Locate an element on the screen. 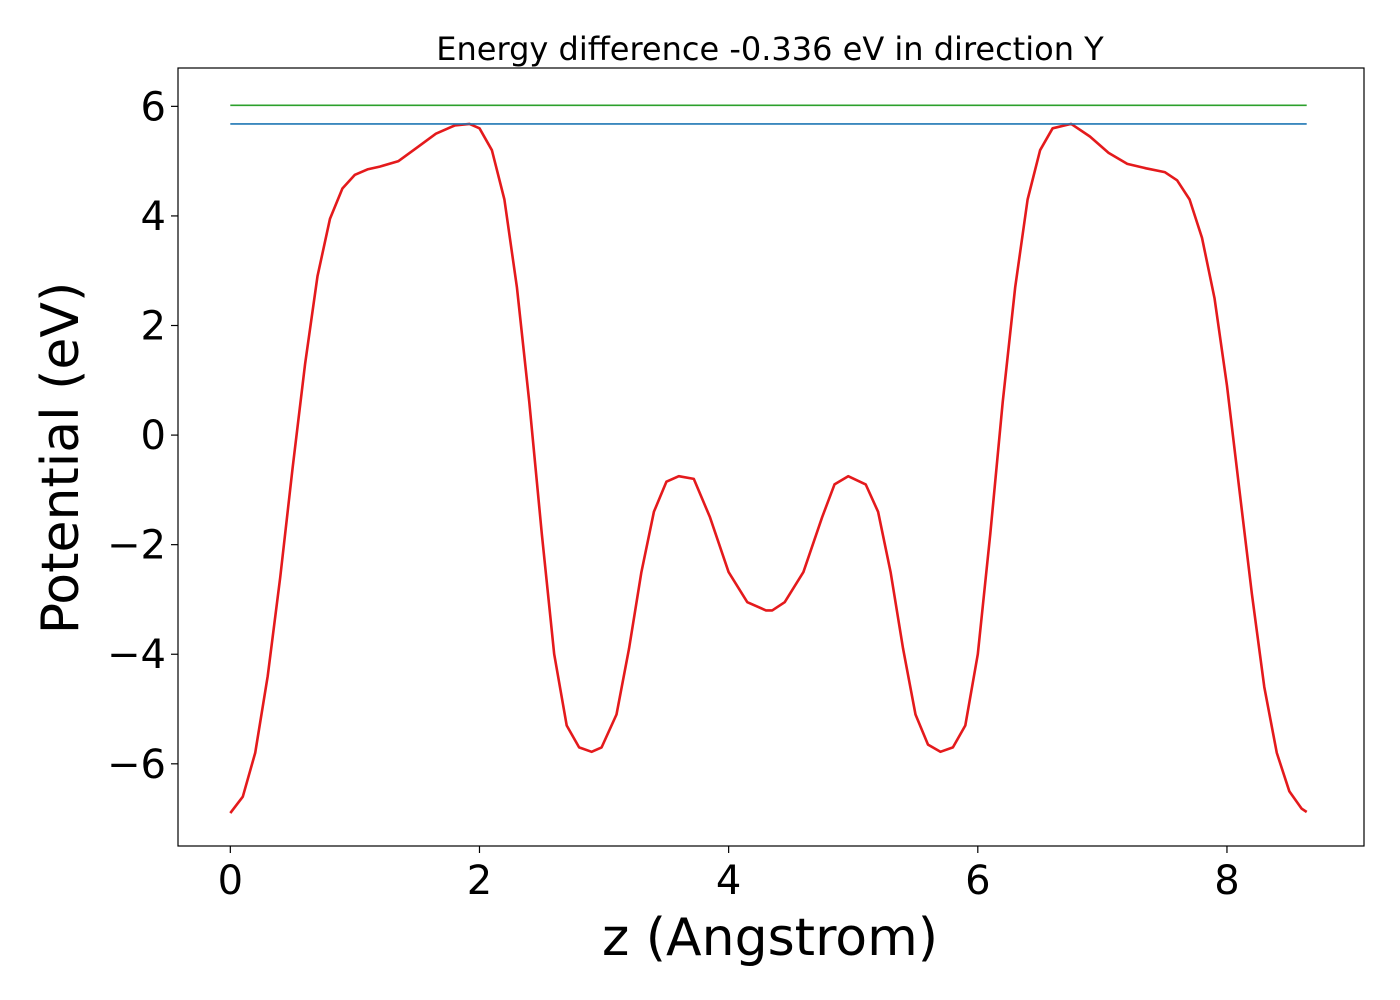 Image resolution: width=1400 pixels, height=1000 pixels. y-tick-label: −6 is located at coordinates (136, 765).